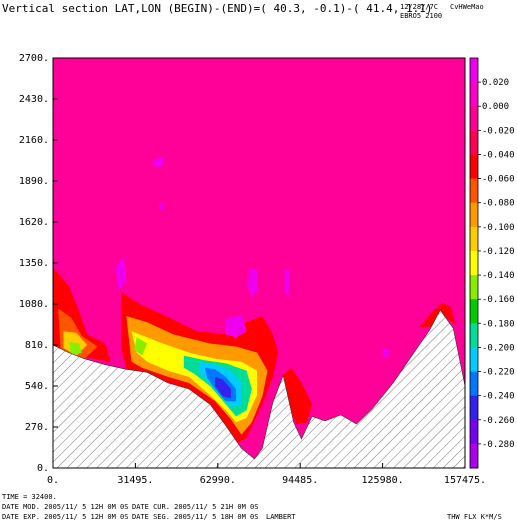 The width and height of the screenshot is (517, 521). Describe the element at coordinates (465, 480) in the screenshot. I see `x-tick-label-5: 157475.` at that location.